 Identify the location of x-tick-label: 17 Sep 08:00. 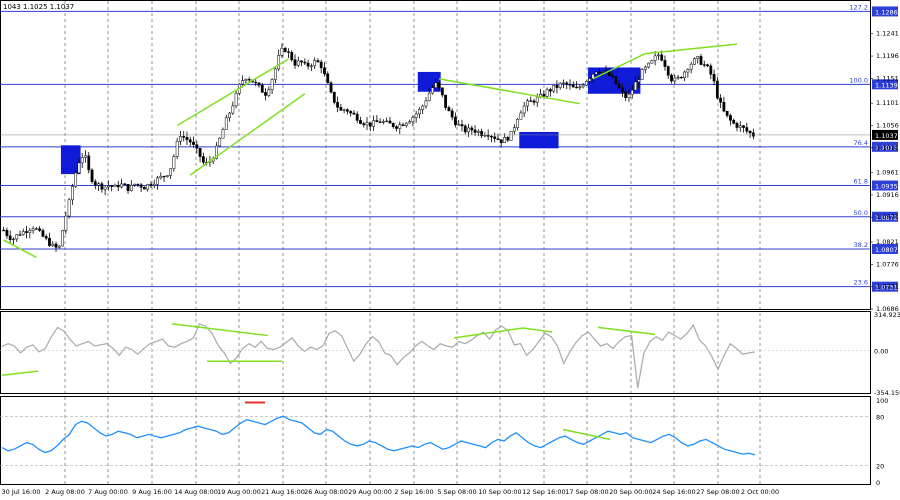
(586, 492).